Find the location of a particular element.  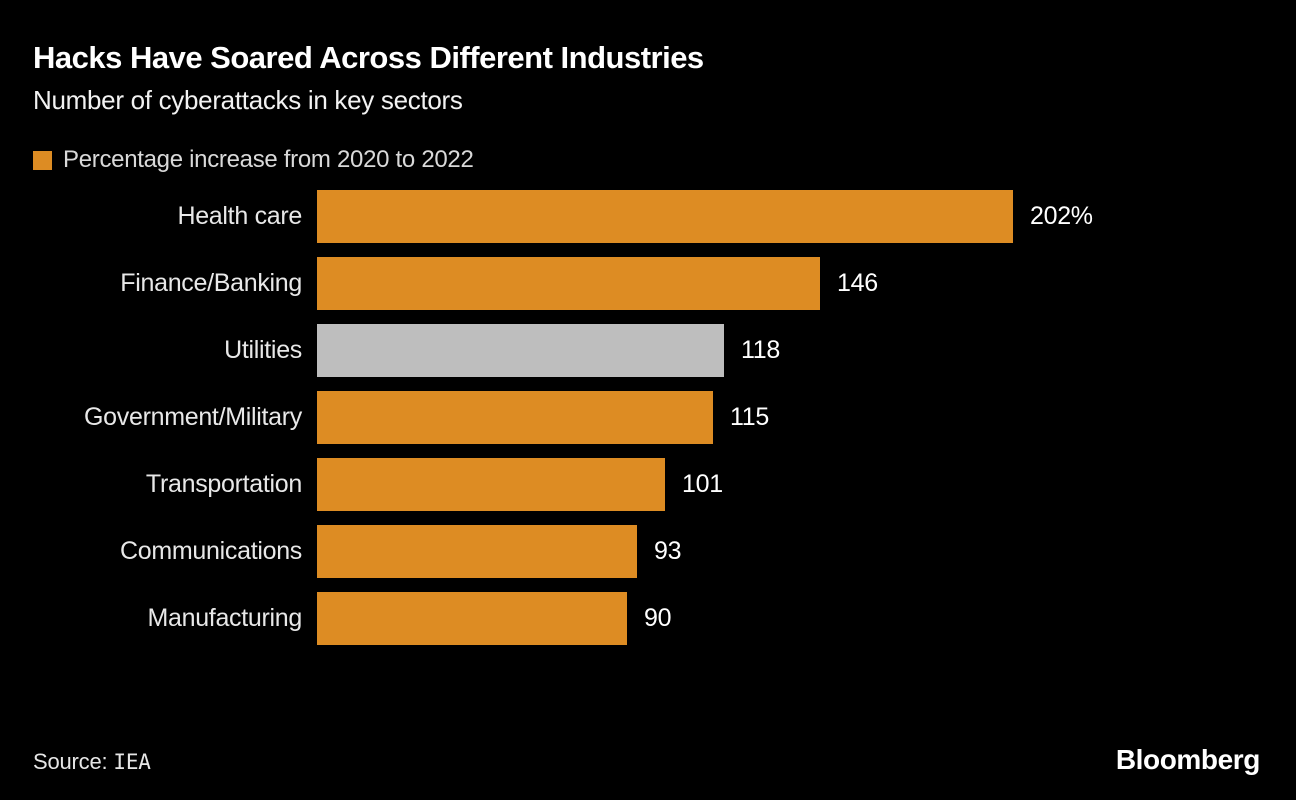

bar-area: 146 is located at coordinates (799, 283).